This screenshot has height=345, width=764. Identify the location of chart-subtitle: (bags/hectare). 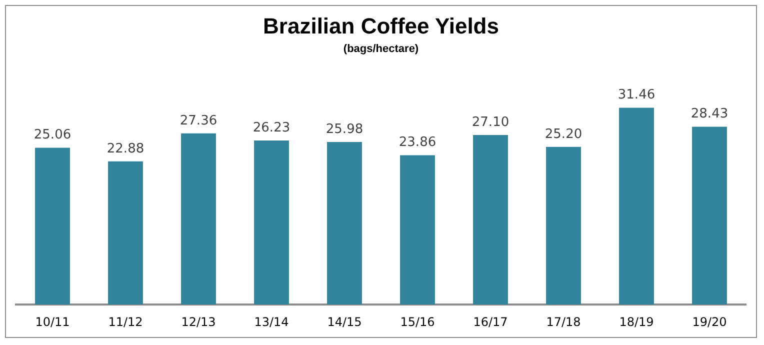
(381, 49).